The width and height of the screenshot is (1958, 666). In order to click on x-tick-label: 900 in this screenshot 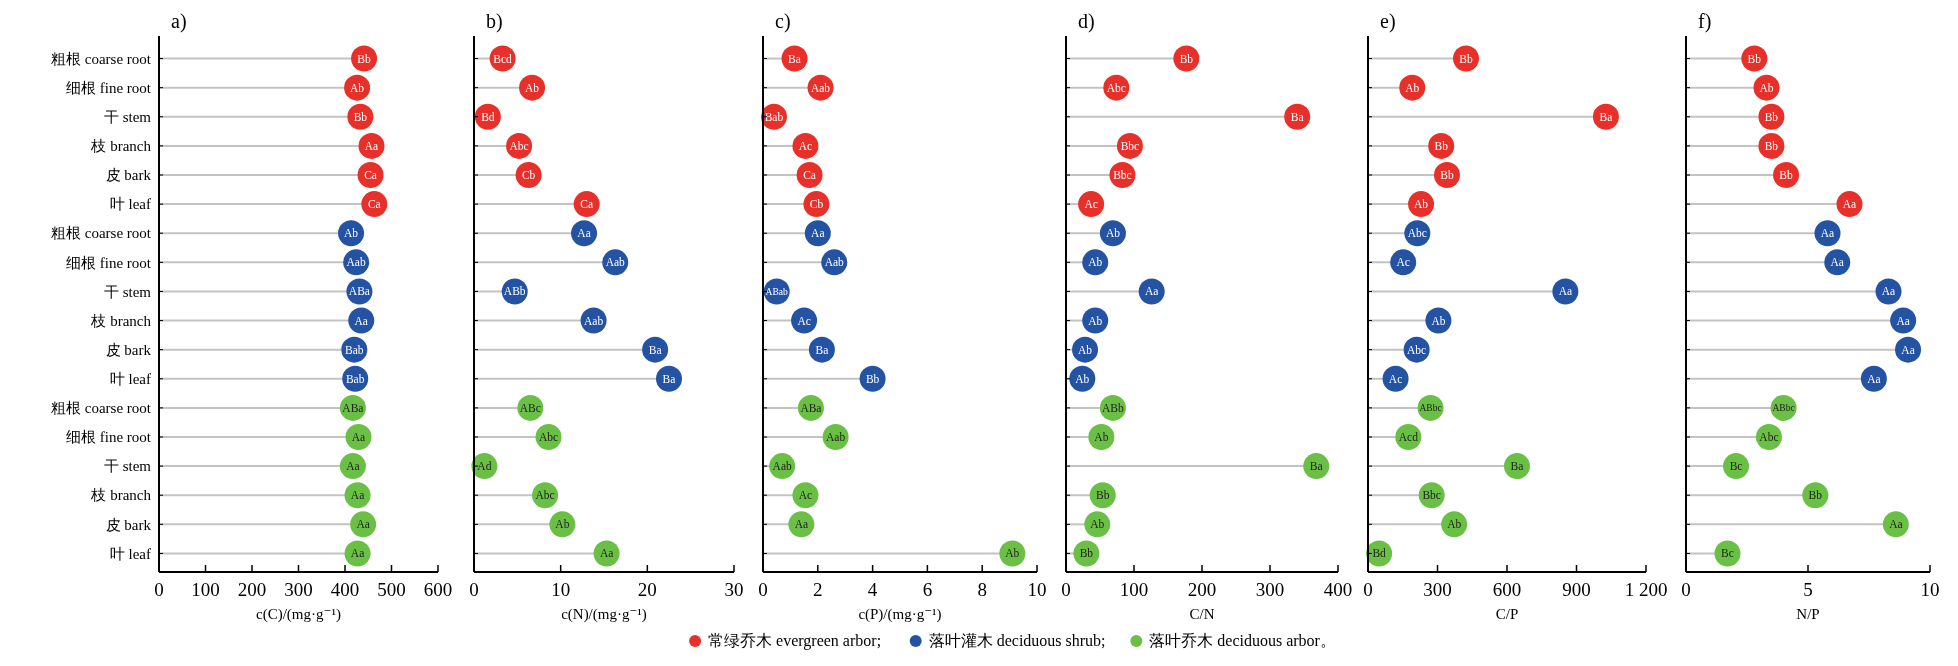, I will do `click(1576, 589)`.